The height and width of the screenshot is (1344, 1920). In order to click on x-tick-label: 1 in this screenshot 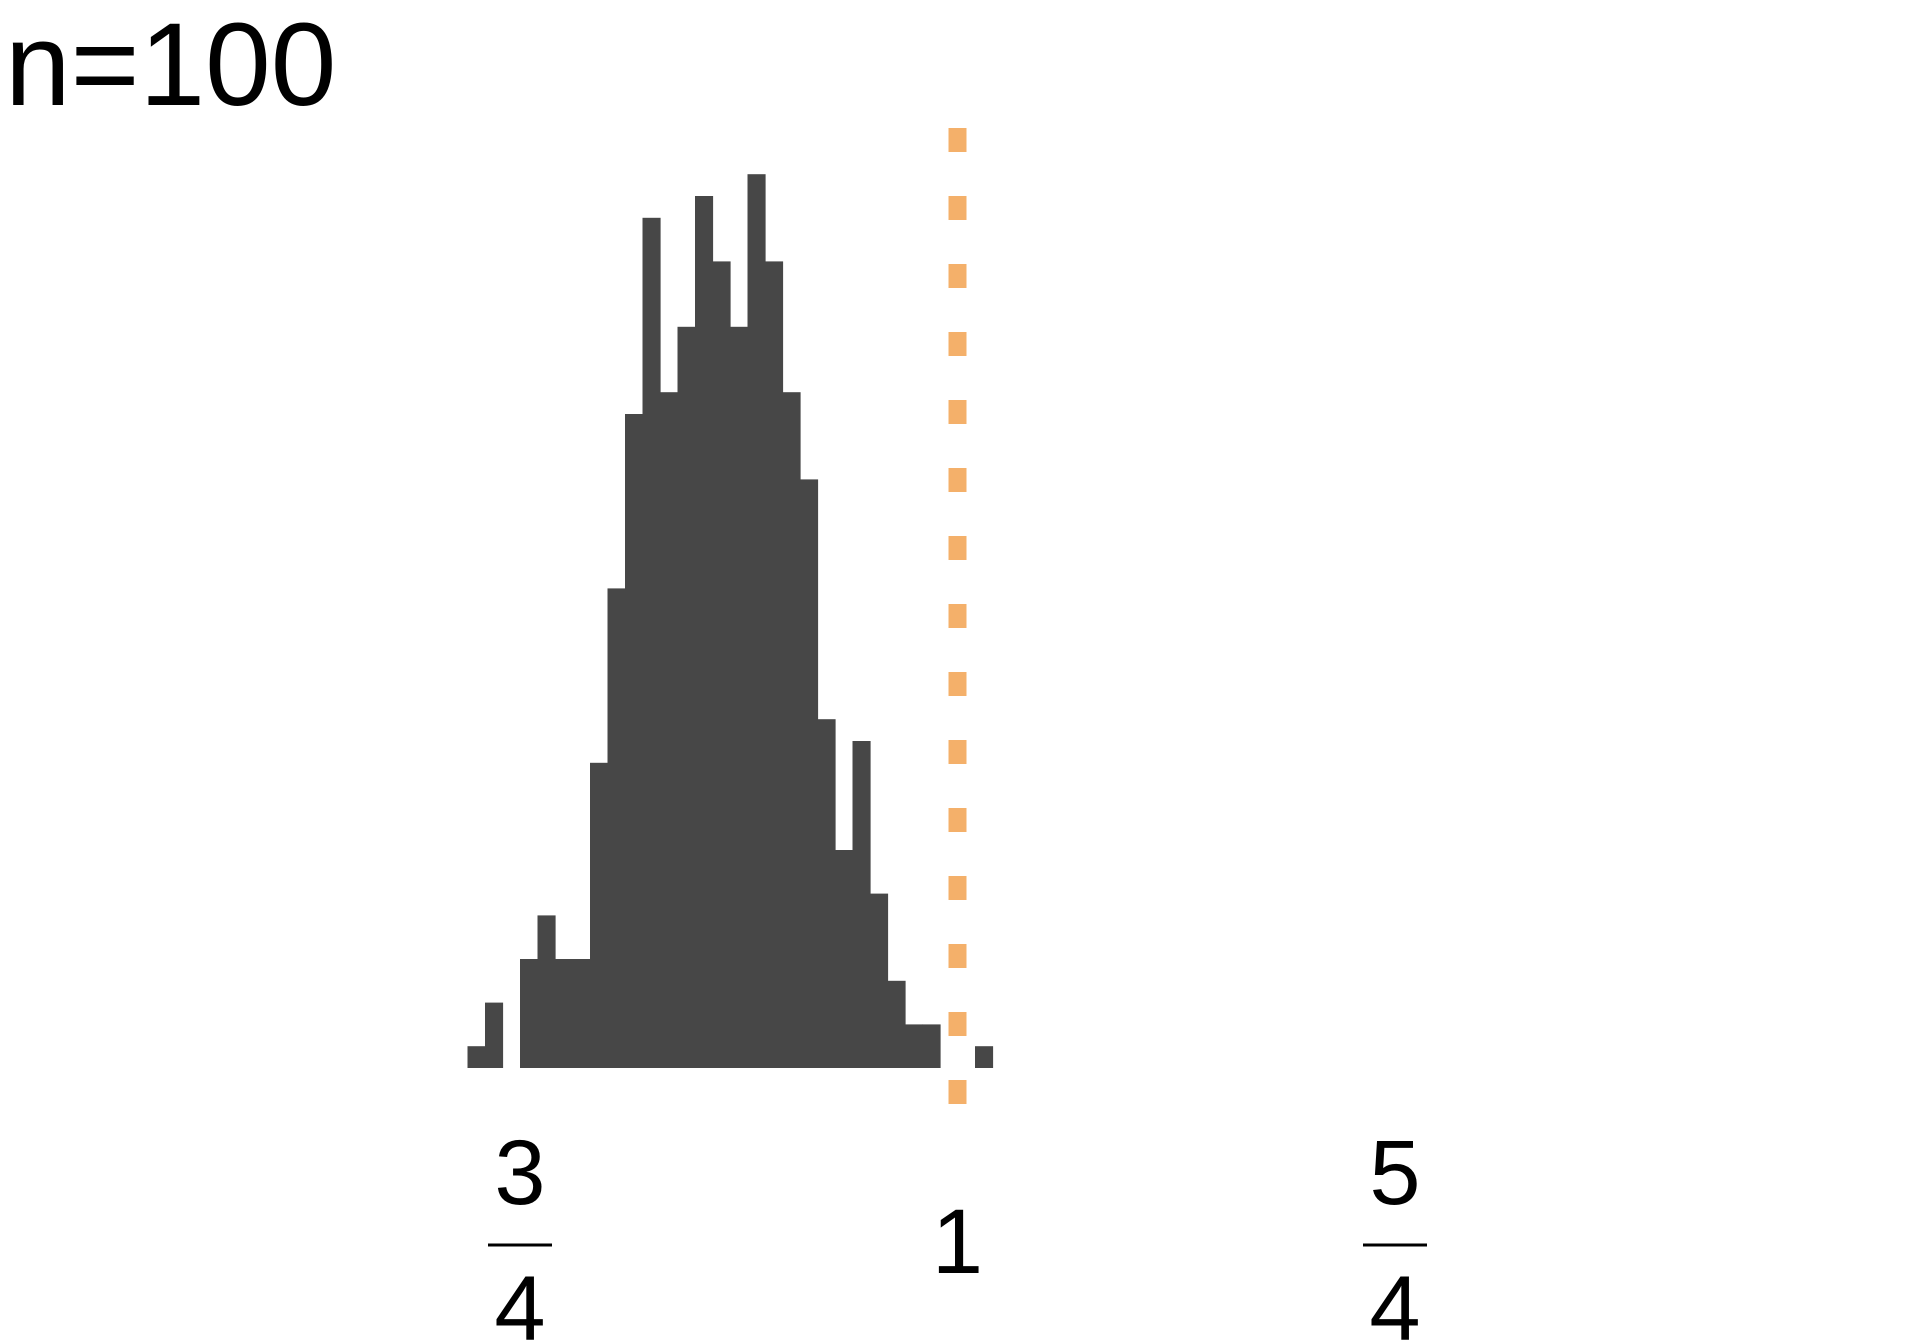, I will do `click(957, 1242)`.